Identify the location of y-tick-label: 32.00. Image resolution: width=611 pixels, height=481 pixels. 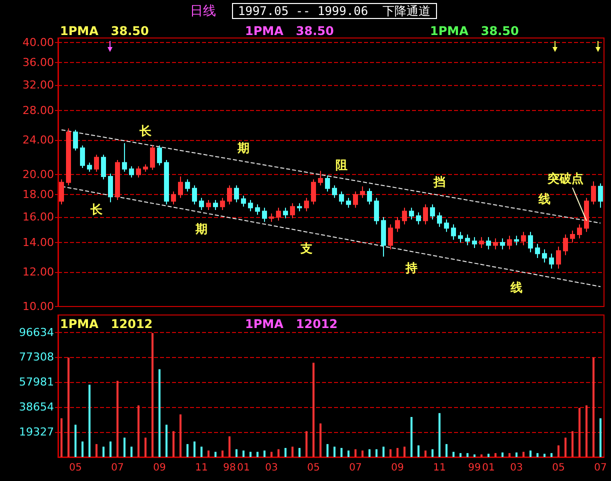
(38, 85).